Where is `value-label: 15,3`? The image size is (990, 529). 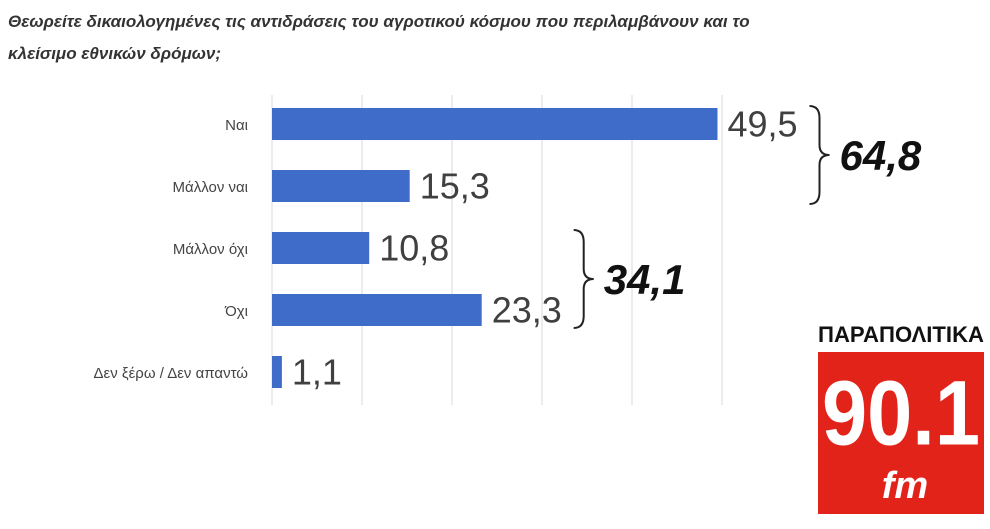
value-label: 15,3 is located at coordinates (455, 186).